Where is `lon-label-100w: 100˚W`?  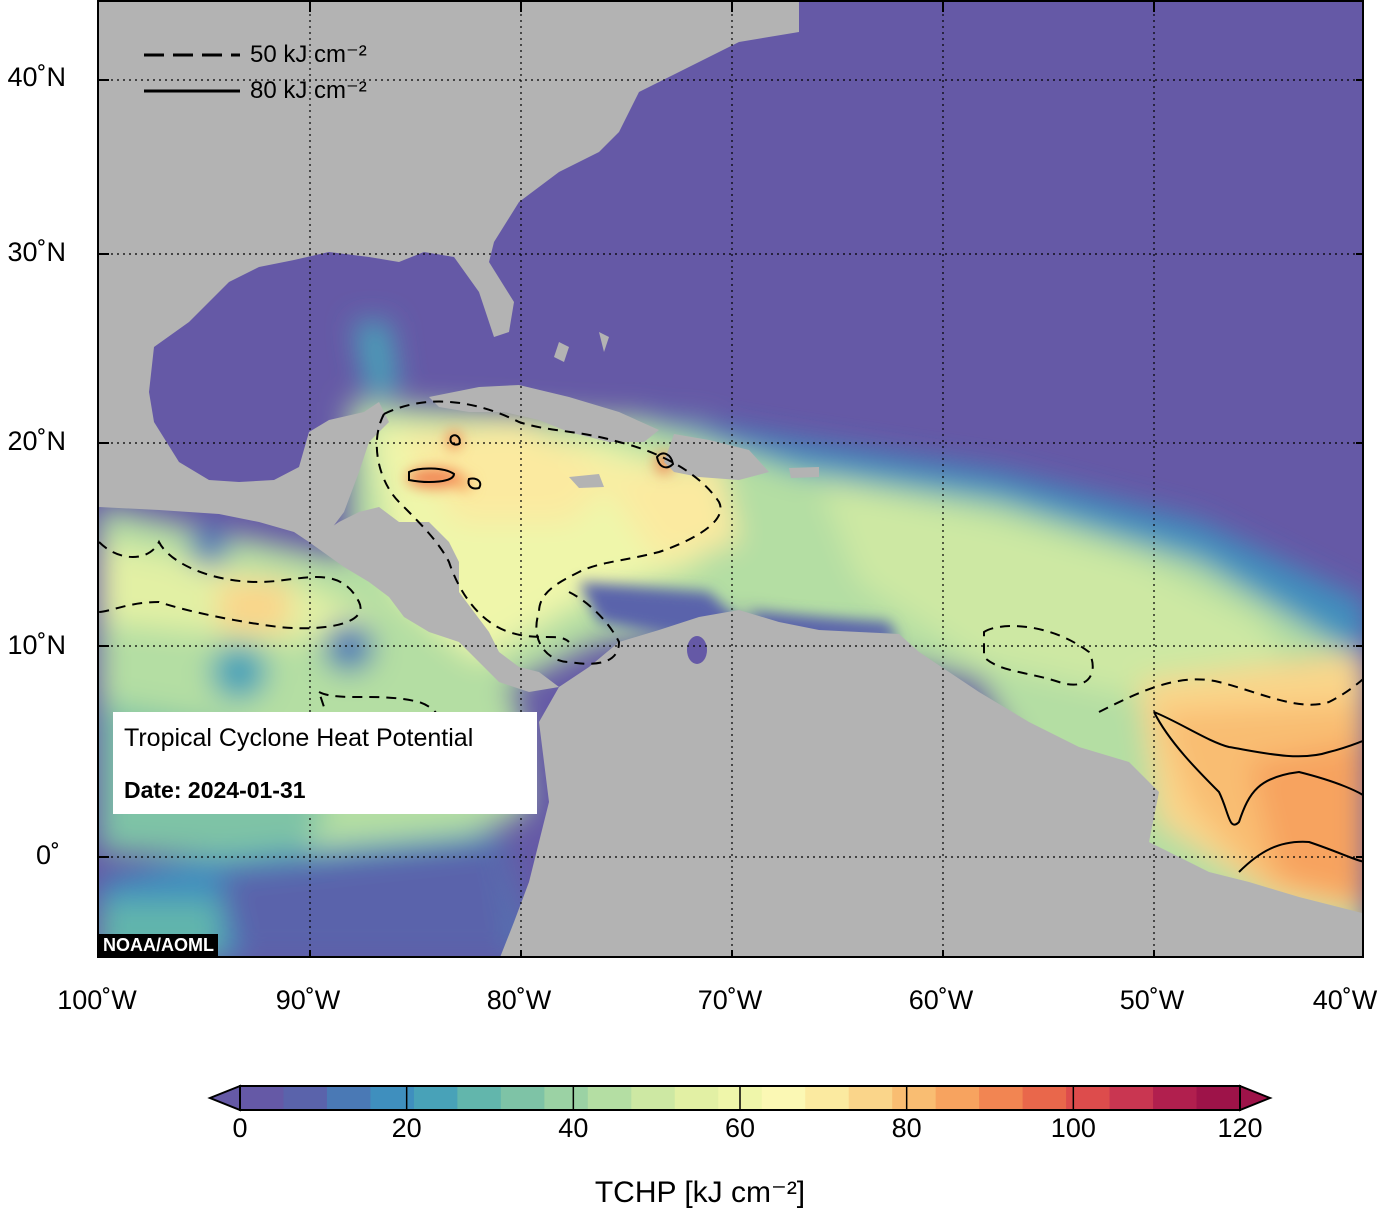 lon-label-100w: 100˚W is located at coordinates (97, 1000).